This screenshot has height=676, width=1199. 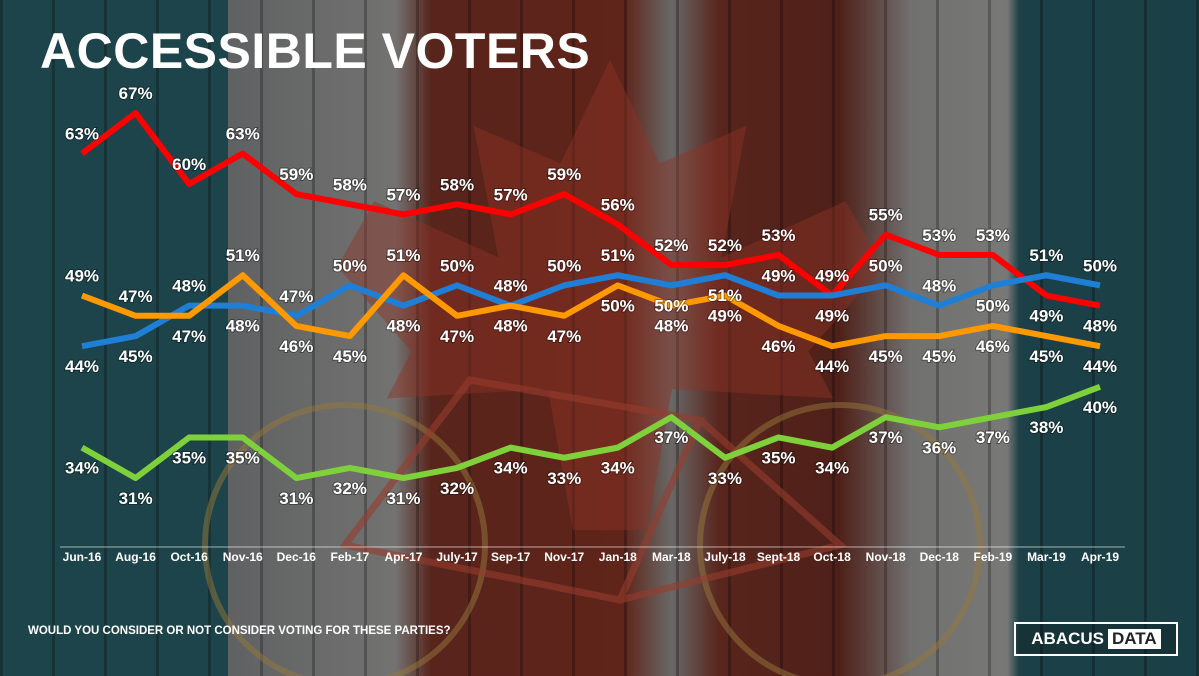 What do you see at coordinates (189, 557) in the screenshot?
I see `x-tick-label: Oct-16` at bounding box center [189, 557].